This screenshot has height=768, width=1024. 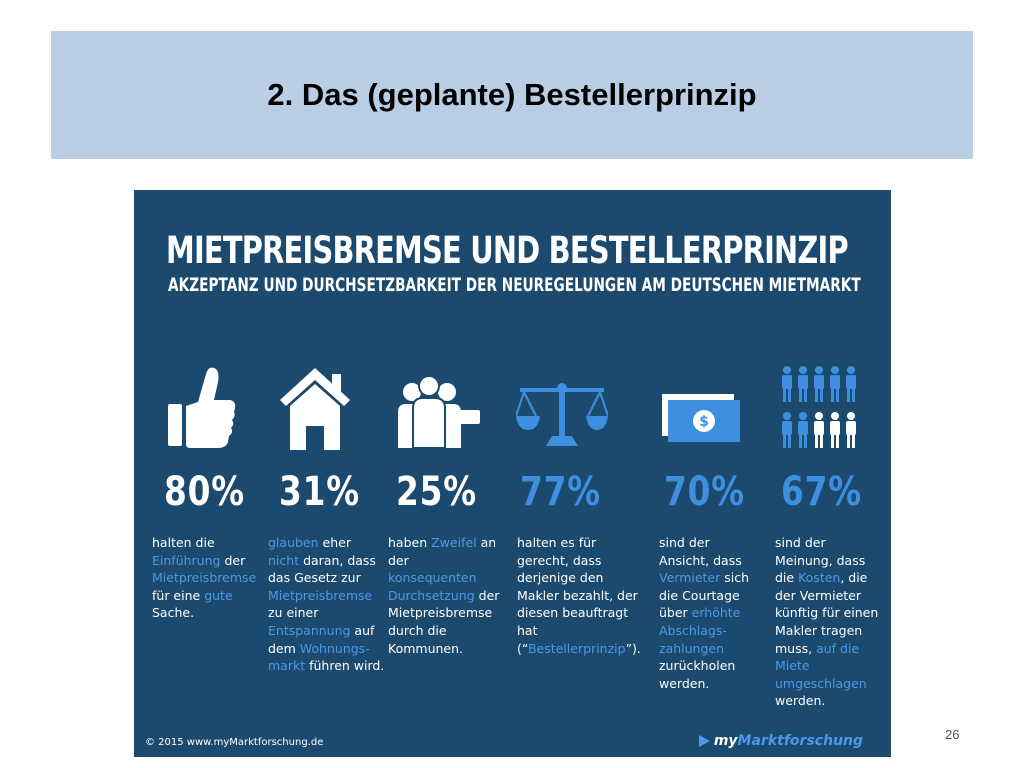 What do you see at coordinates (800, 701) in the screenshot?
I see `description-text: werden.` at bounding box center [800, 701].